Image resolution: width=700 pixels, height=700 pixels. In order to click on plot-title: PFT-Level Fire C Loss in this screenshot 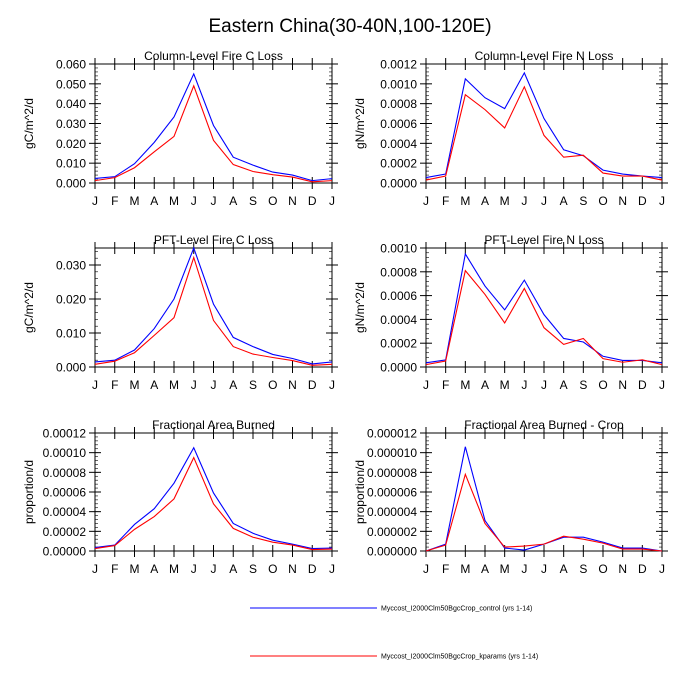, I will do `click(213, 240)`.